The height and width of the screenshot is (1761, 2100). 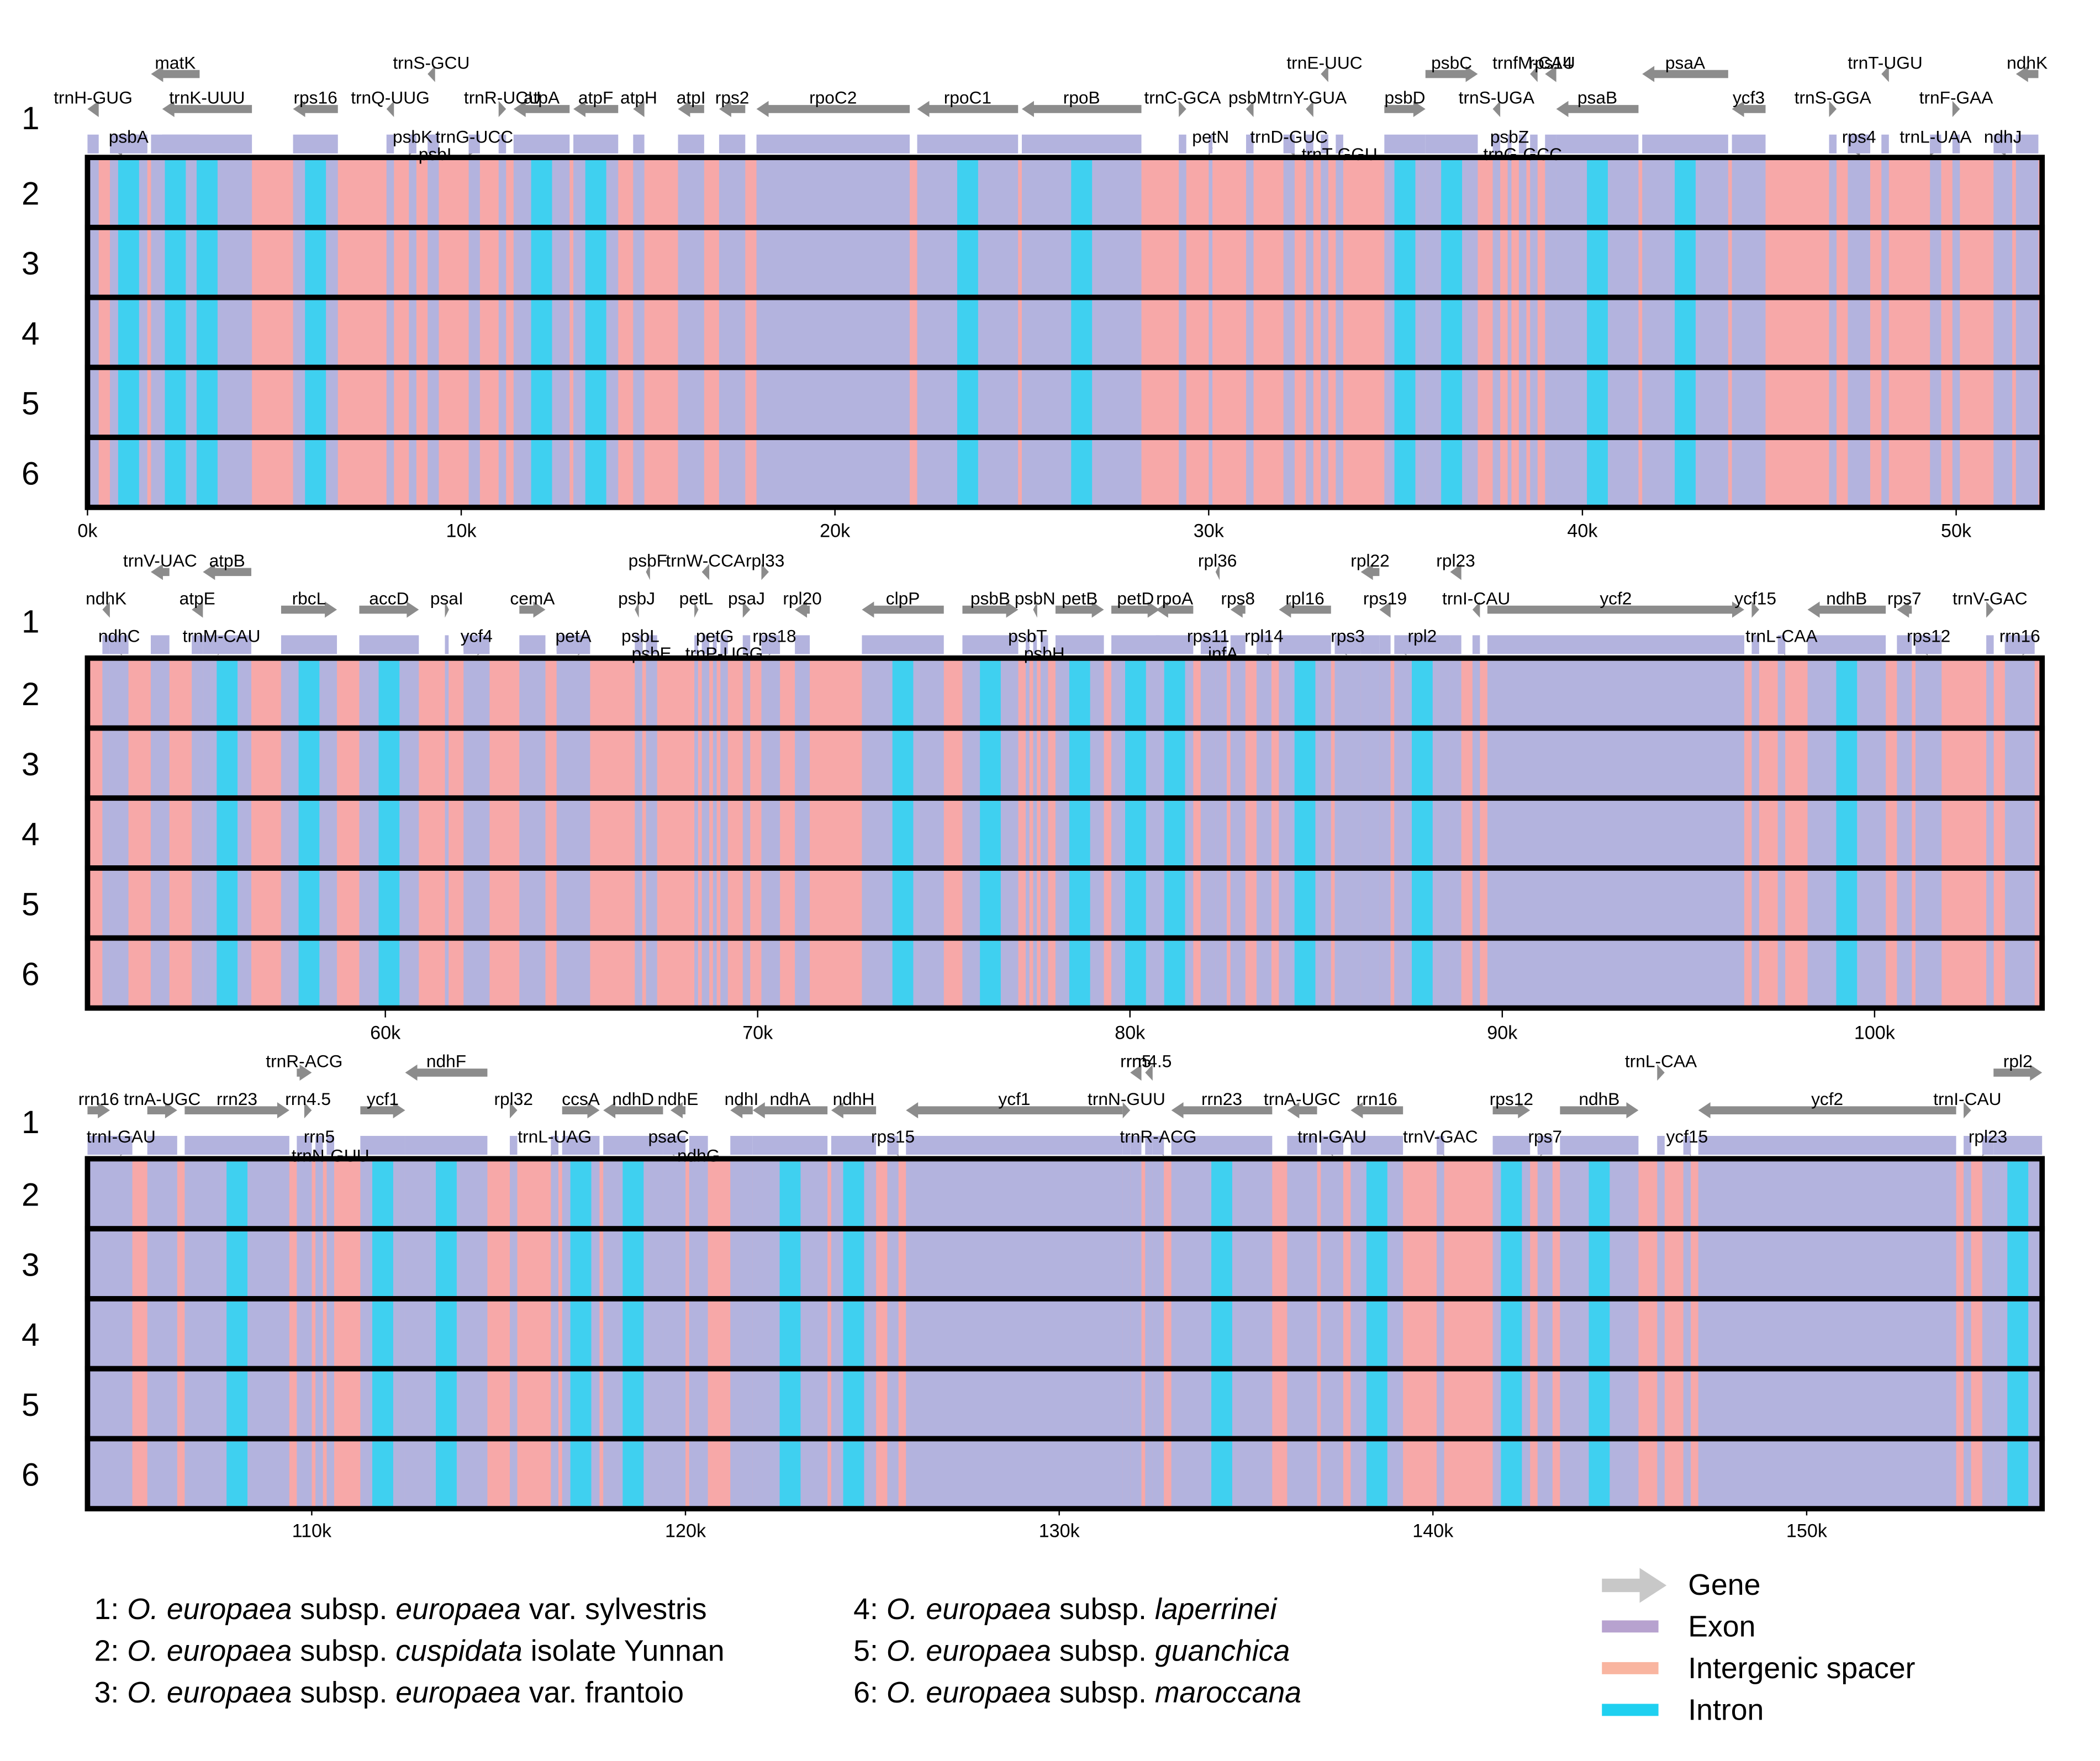 What do you see at coordinates (1534, 74) in the screenshot?
I see `gene-arrow-trnfM-CAU` at bounding box center [1534, 74].